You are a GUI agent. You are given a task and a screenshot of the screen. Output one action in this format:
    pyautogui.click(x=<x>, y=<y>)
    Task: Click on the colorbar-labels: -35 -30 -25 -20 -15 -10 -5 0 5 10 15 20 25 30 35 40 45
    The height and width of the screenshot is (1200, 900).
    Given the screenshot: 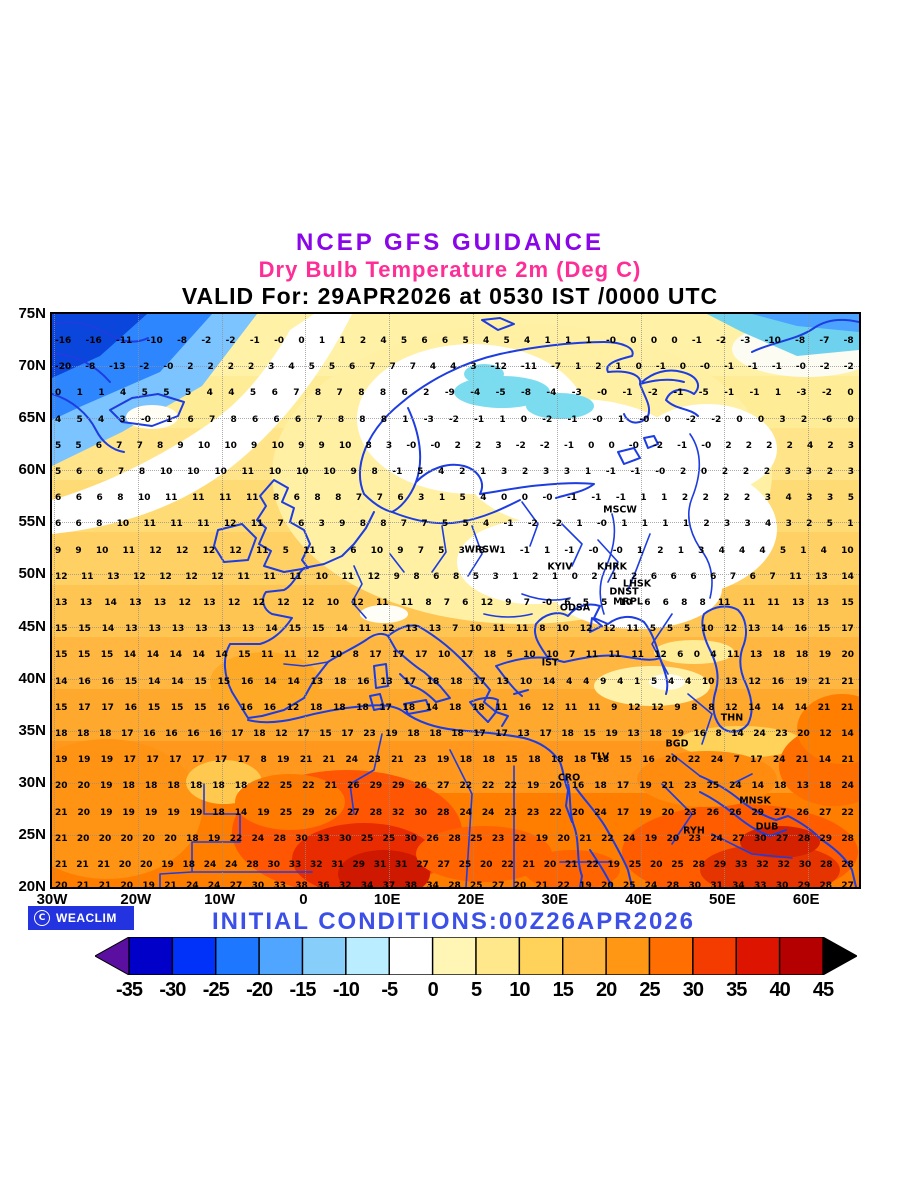 What is the action you would take?
    pyautogui.click(x=476, y=991)
    